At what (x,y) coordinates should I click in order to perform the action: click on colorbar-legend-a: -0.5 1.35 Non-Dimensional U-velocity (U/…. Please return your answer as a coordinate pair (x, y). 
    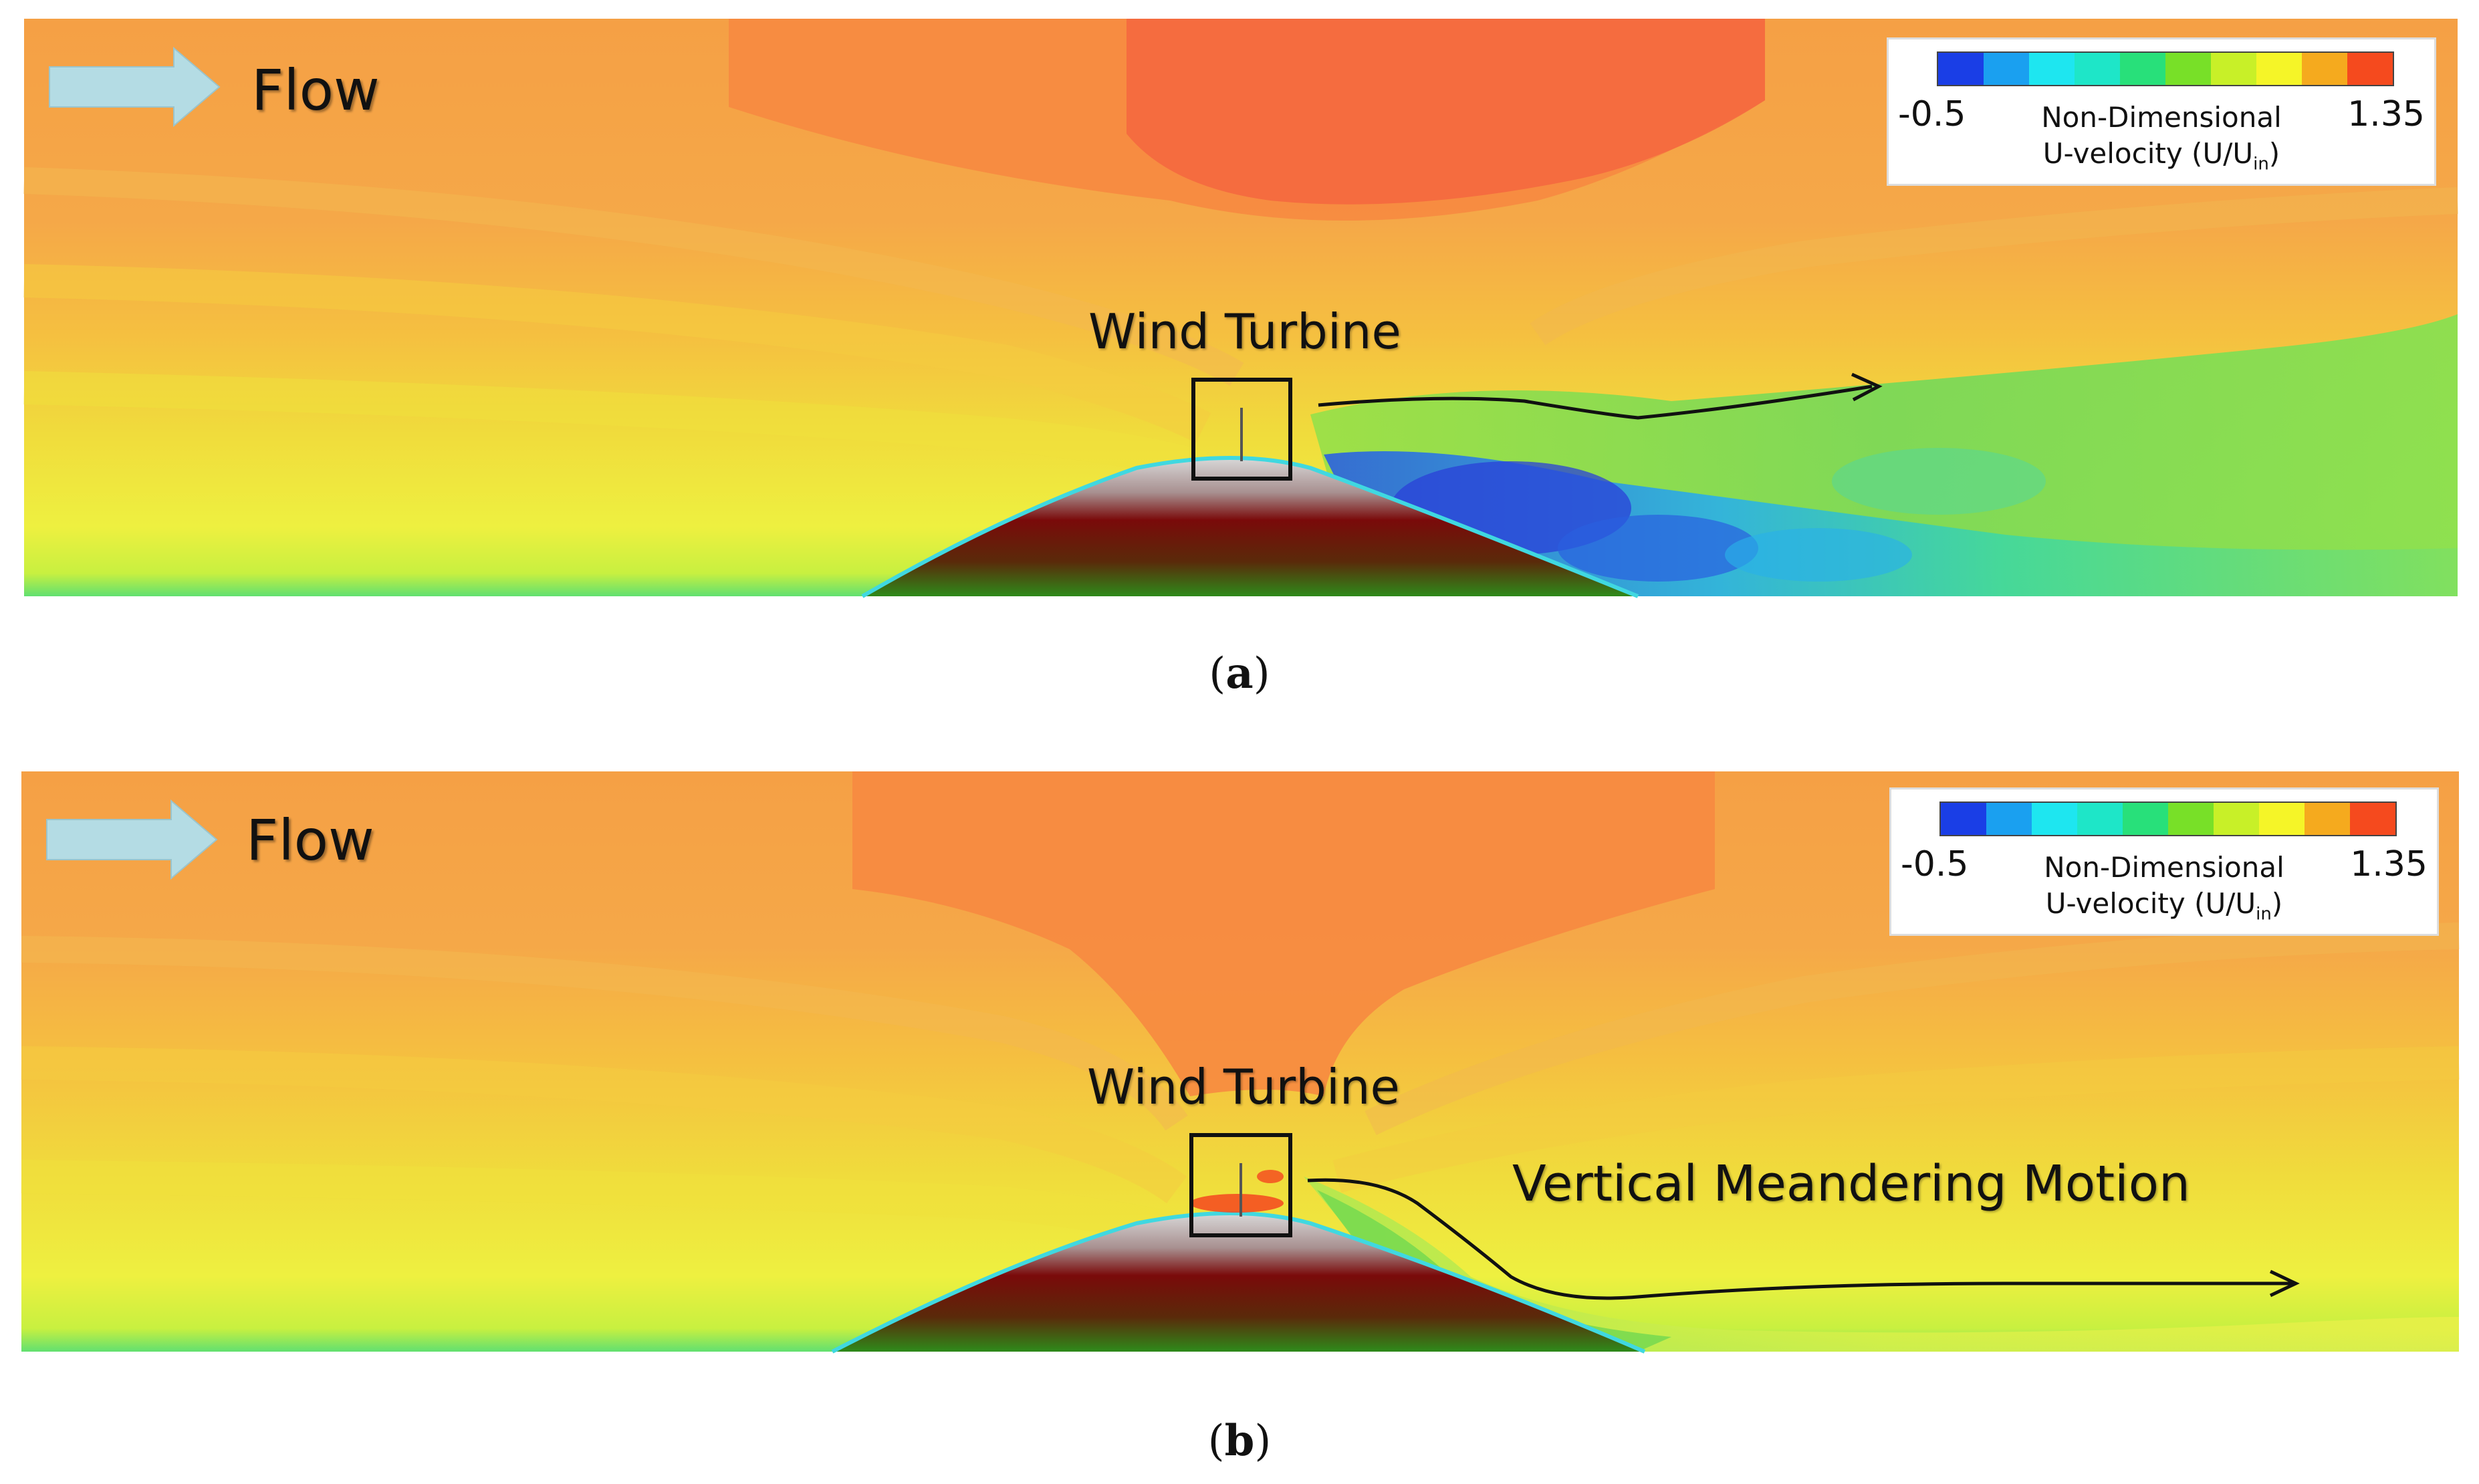
    Looking at the image, I should click on (2161, 111).